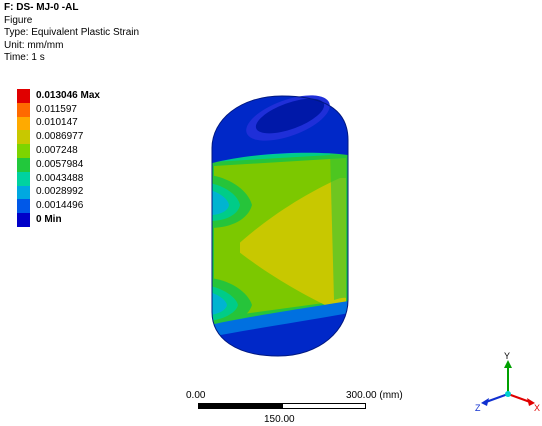 The image size is (542, 426). I want to click on x-axis-arrowhead, so click(531, 402).